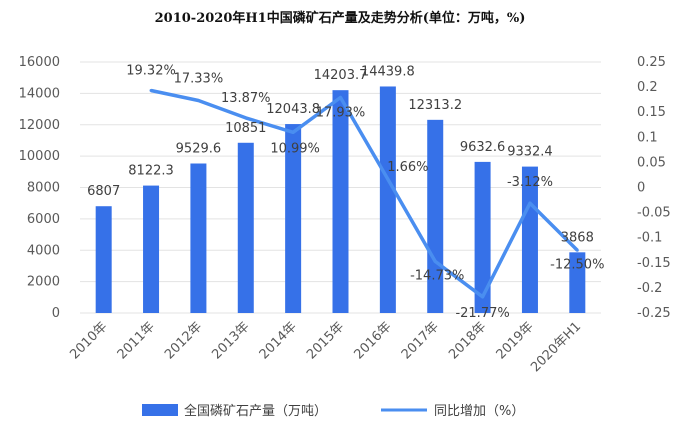  What do you see at coordinates (577, 264) in the screenshot?
I see `line-data-label: -12.50%` at bounding box center [577, 264].